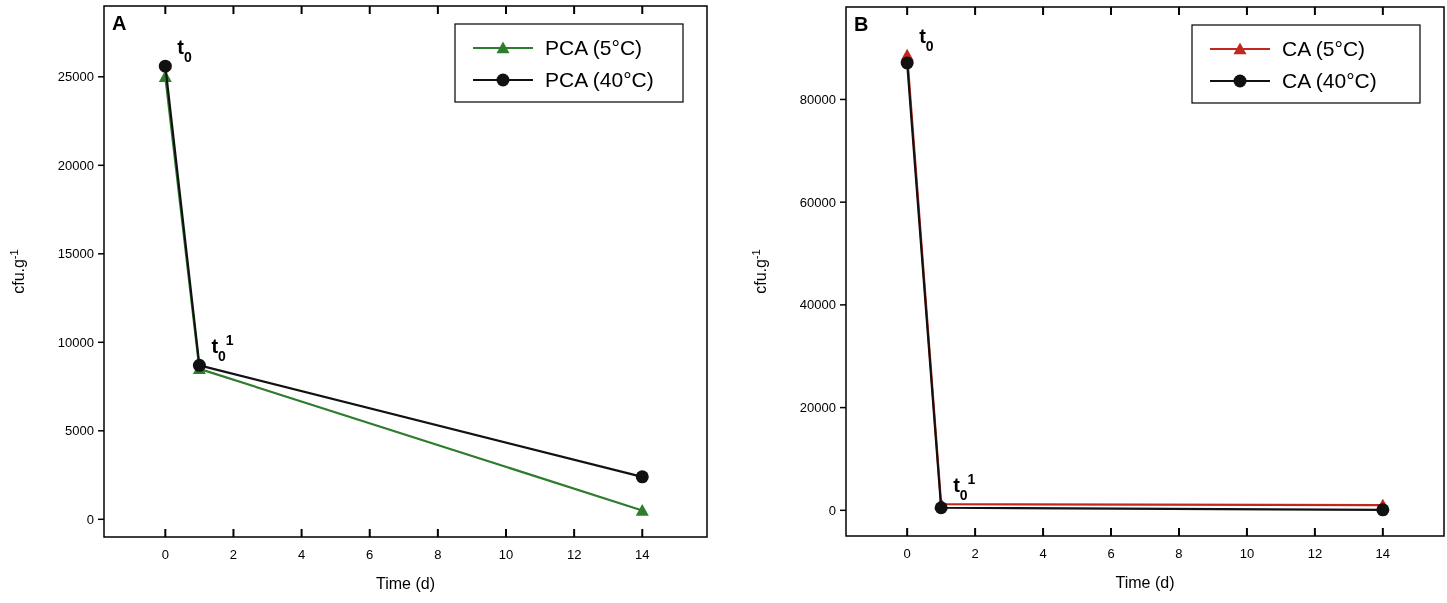  I want to click on legend-label: CA (5°C), so click(1324, 49).